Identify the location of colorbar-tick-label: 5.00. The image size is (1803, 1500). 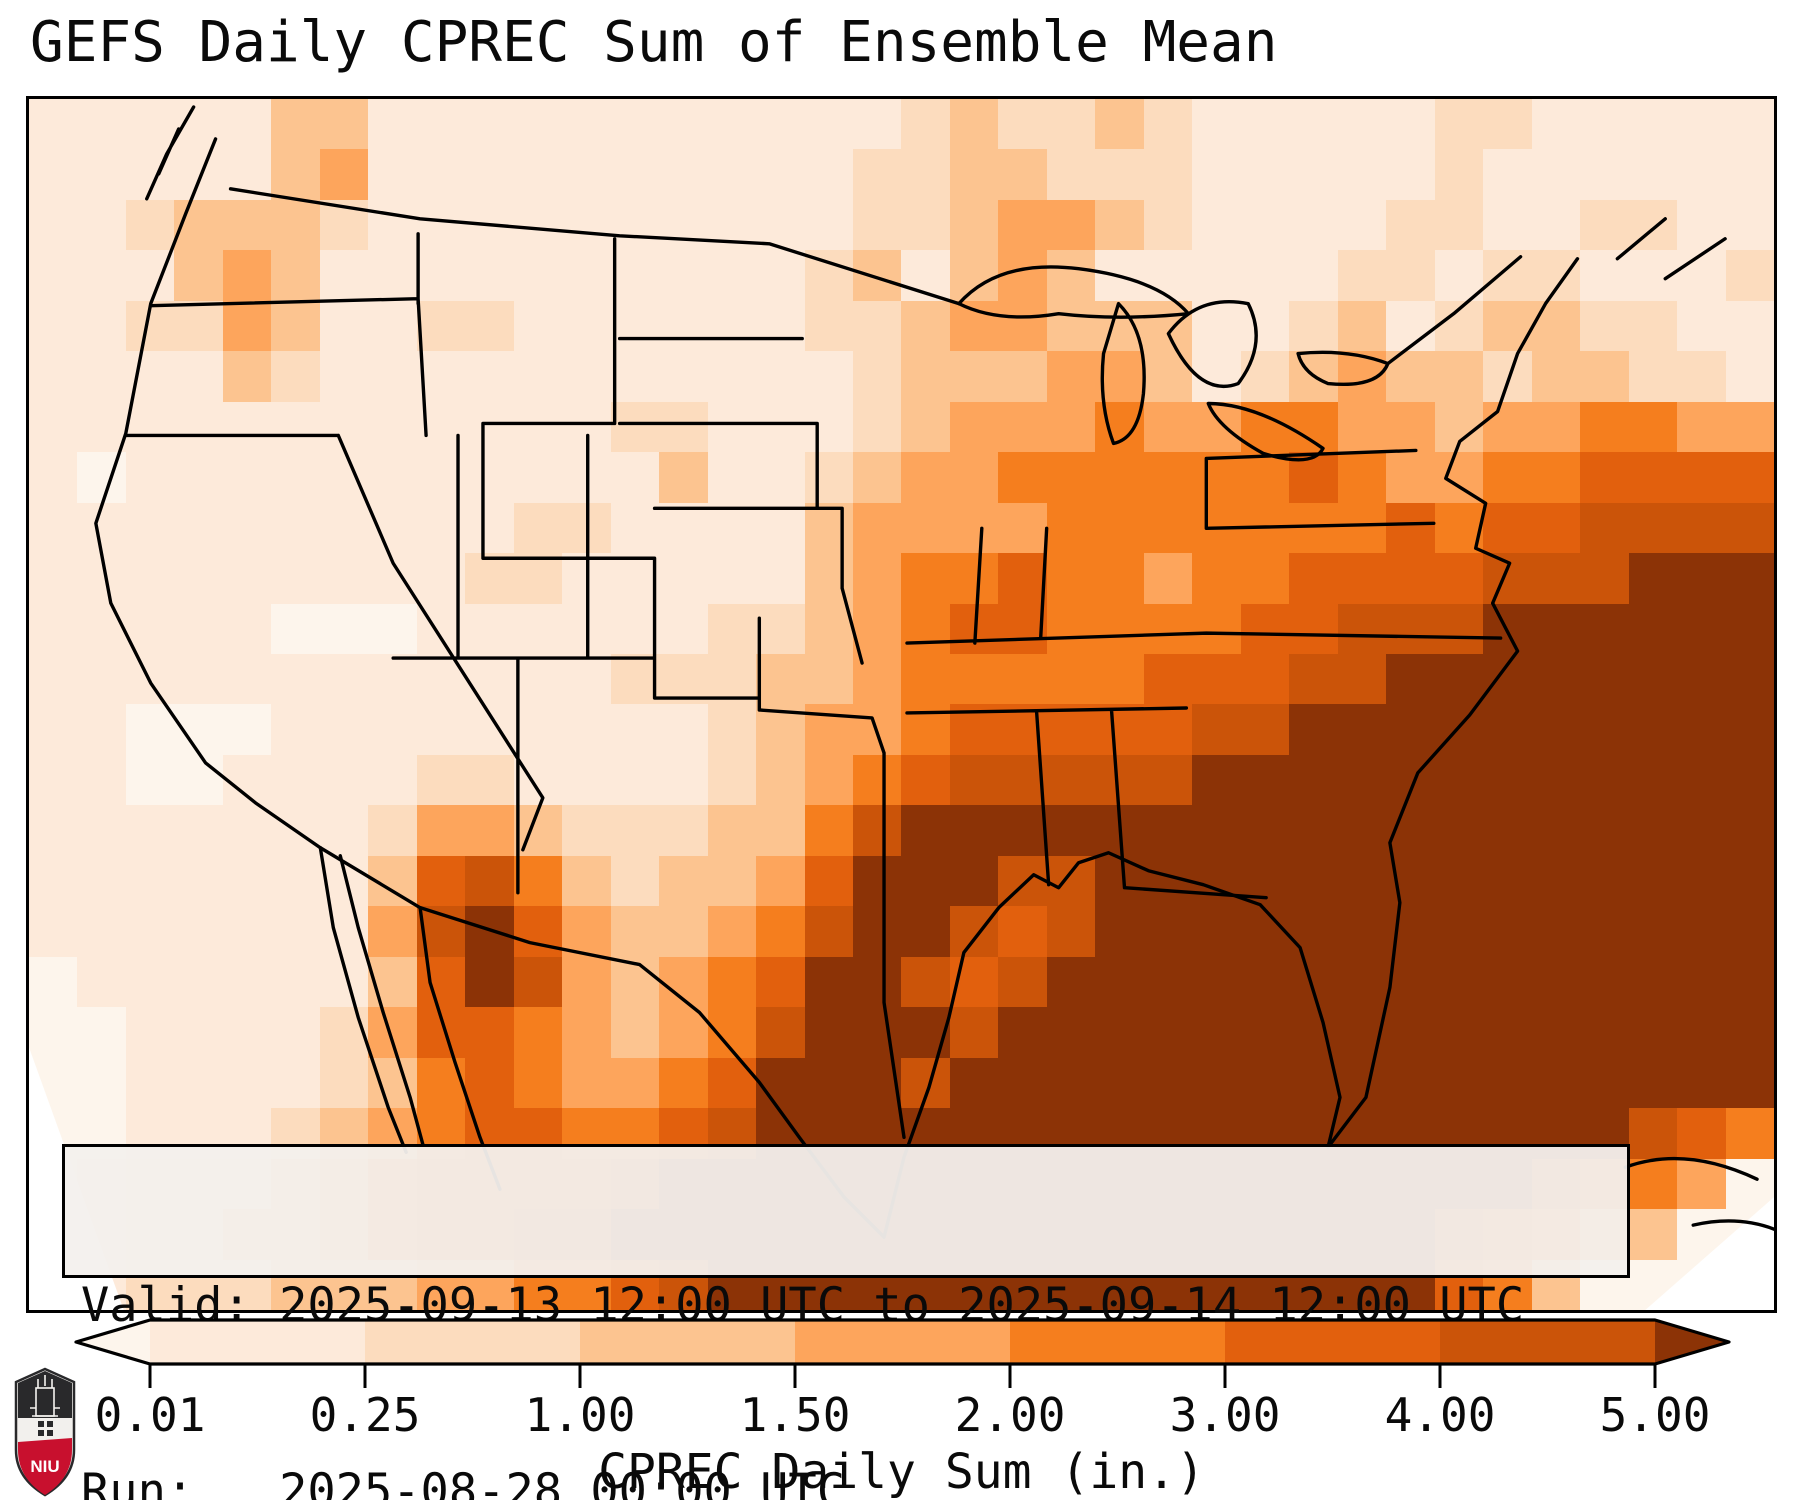
(1655, 1415).